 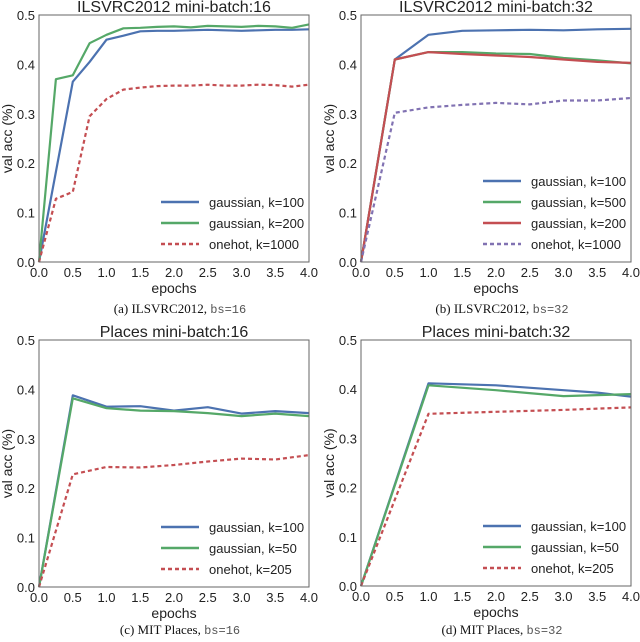 What do you see at coordinates (496, 332) in the screenshot?
I see `chart-title: Places mini-batch:32` at bounding box center [496, 332].